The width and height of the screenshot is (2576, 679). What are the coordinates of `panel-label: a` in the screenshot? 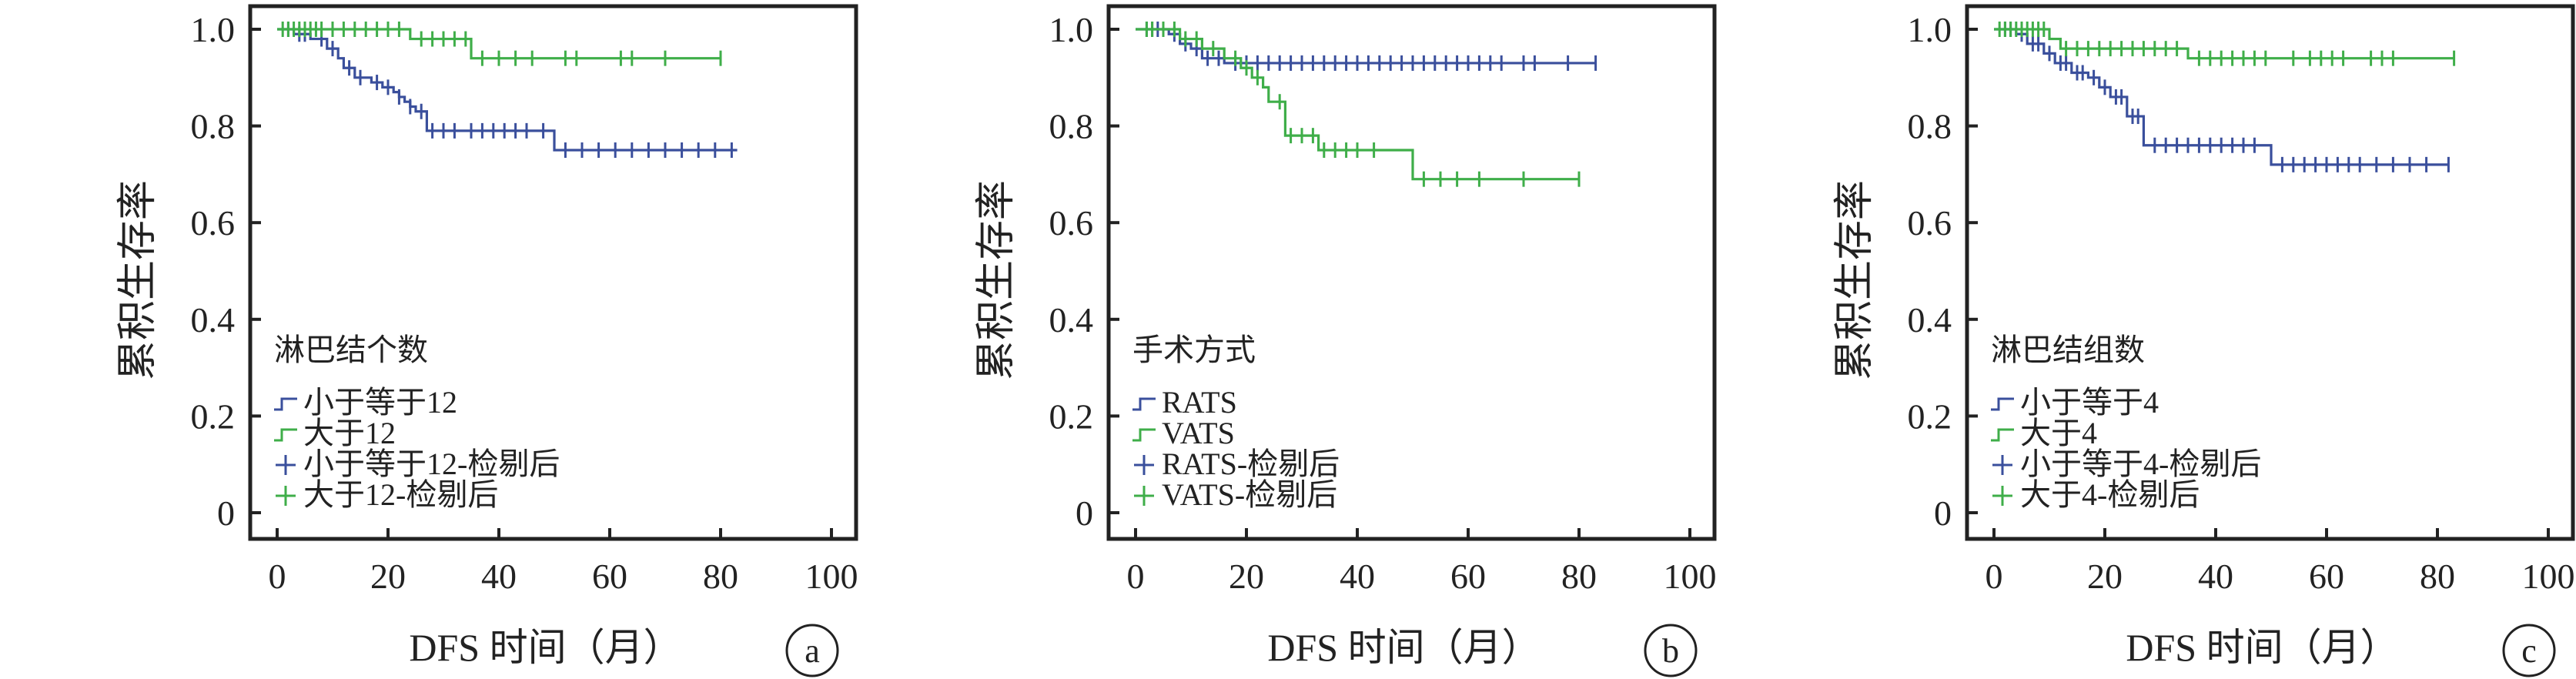 It's located at (812, 651).